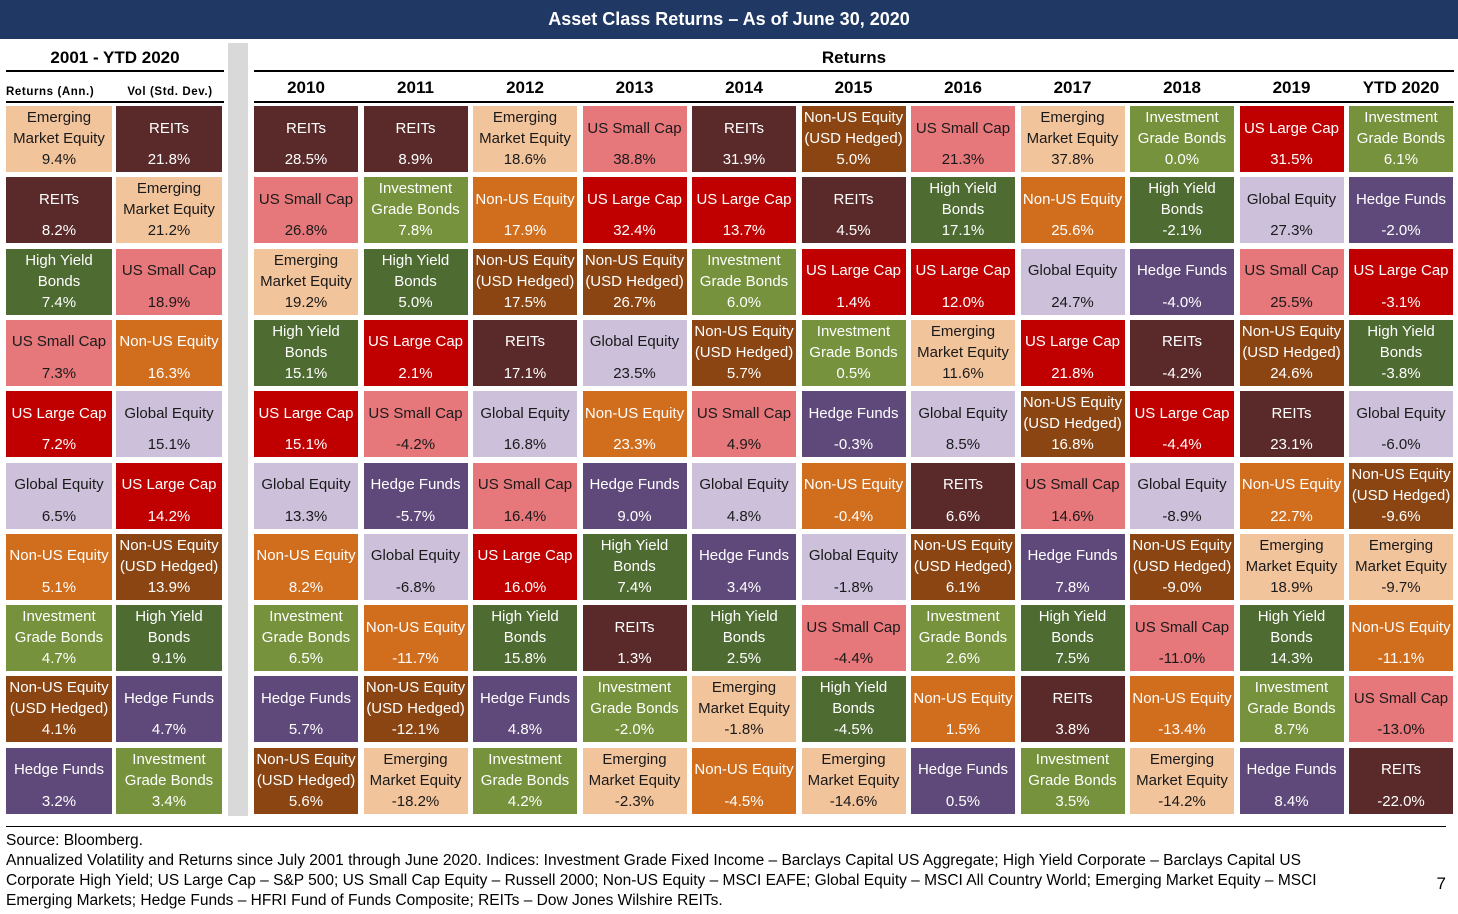 This screenshot has height=914, width=1458. I want to click on cell-value: 7.2%, so click(59, 445).